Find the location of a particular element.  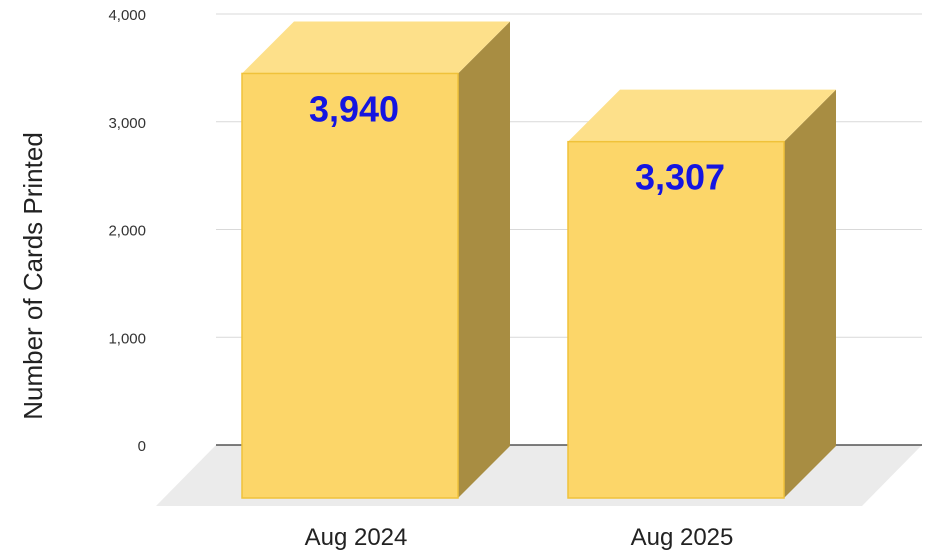

x-category-label: Aug 2025 is located at coordinates (682, 537).